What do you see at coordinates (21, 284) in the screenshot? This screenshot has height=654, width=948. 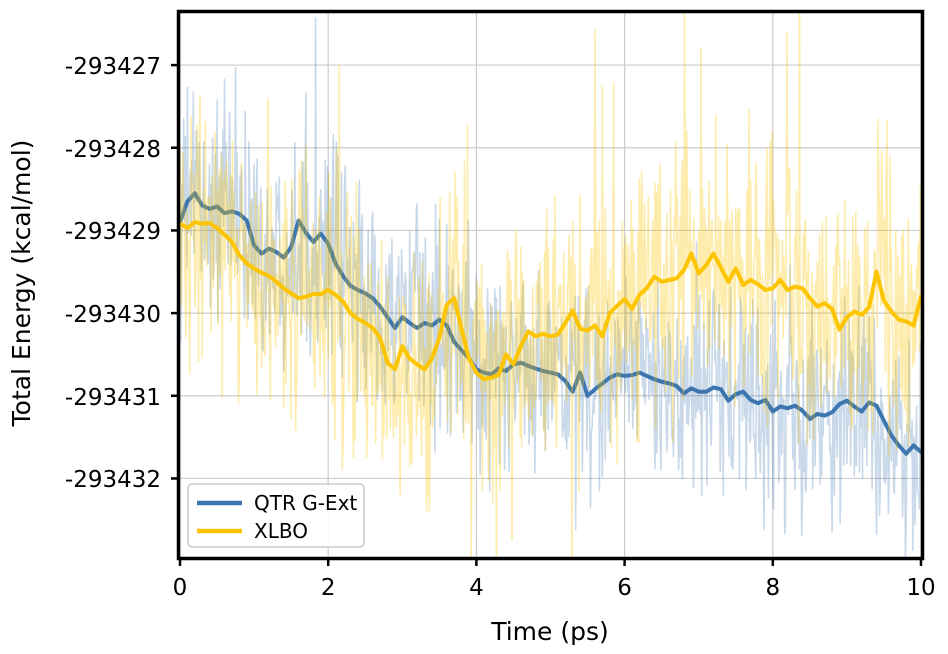 I see `y-axis-label: Total Energy (kcal/mol)` at bounding box center [21, 284].